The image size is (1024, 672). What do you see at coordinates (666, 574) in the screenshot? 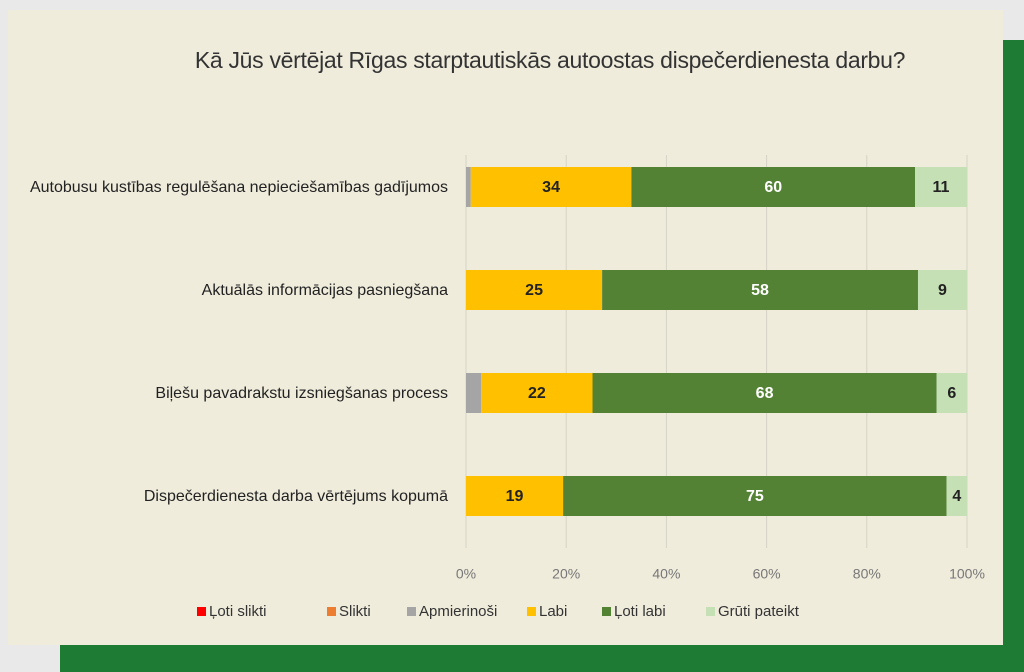
I see `x-tick-label: 40%` at bounding box center [666, 574].